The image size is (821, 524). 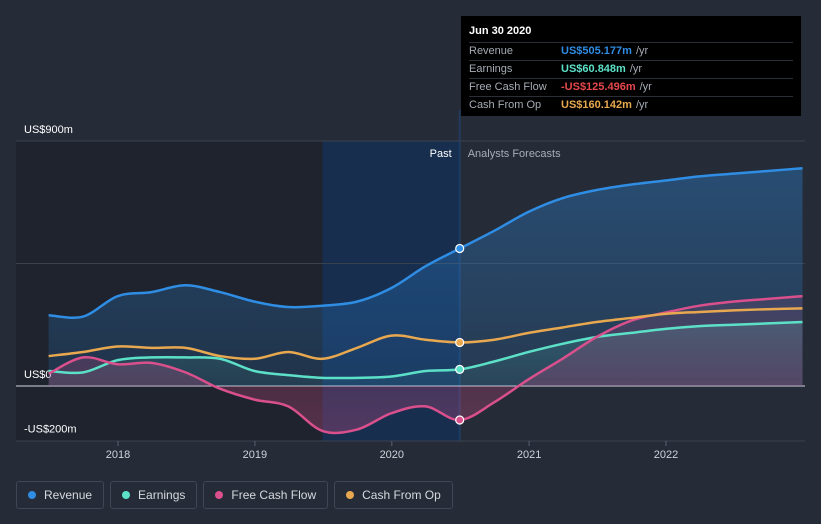 I want to click on tooltip-row-cash-from-op: Cash From Op US$160.142m /yr, so click(x=631, y=105).